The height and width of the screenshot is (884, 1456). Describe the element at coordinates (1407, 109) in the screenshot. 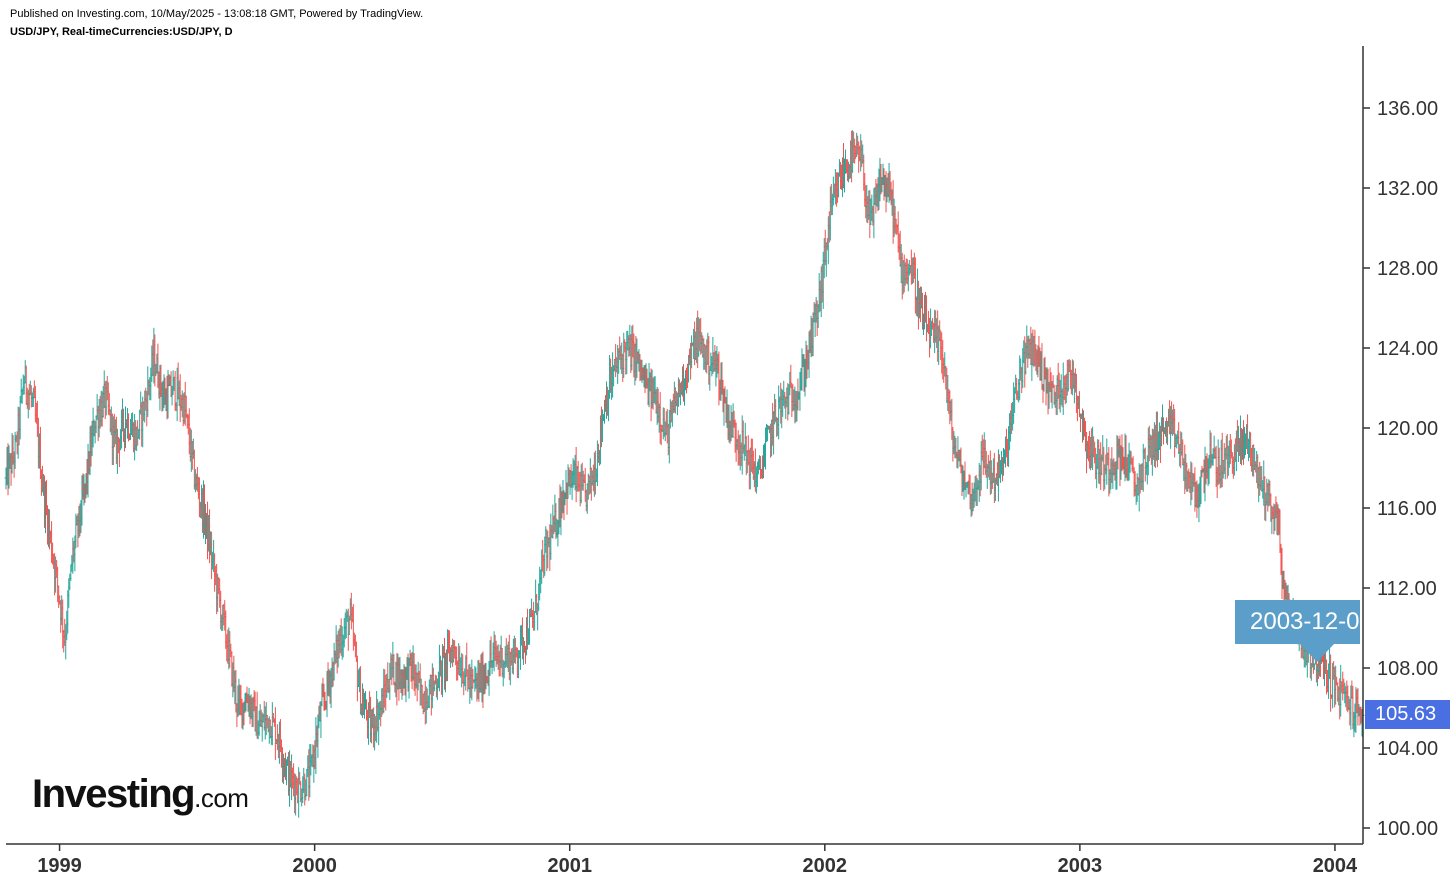

I see `y-tick-label: 136.00` at that location.